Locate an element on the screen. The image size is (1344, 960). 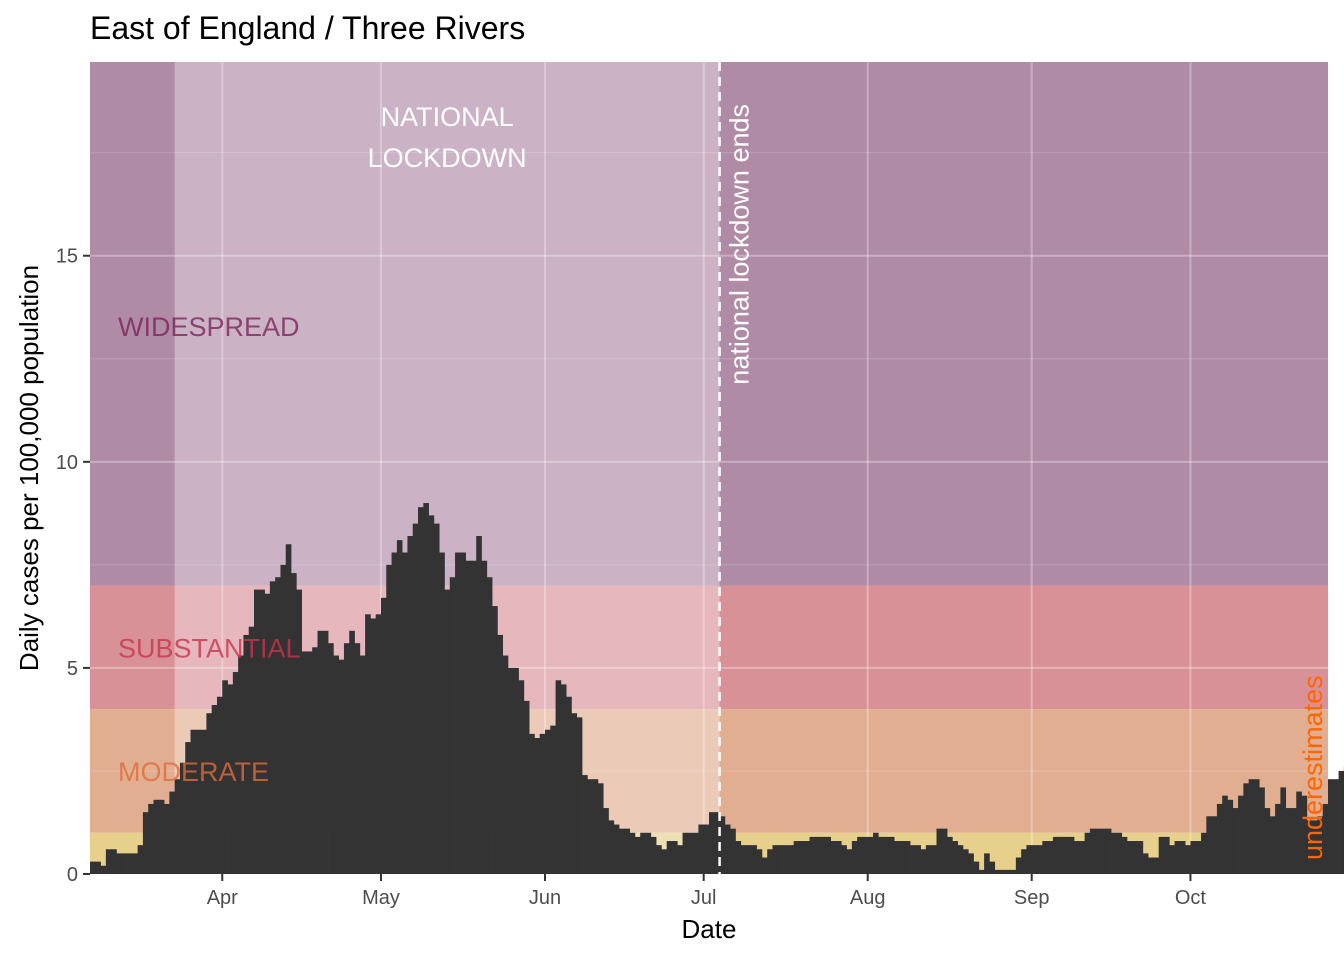
band-label: WIDESPREAD is located at coordinates (209, 327).